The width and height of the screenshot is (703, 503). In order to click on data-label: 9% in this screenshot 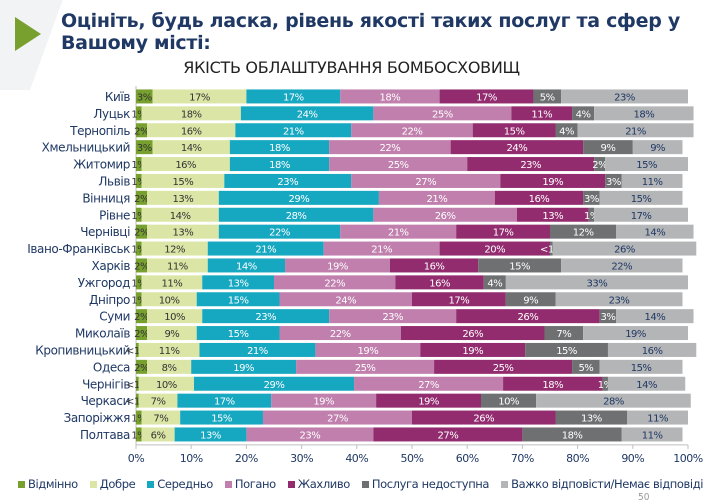, I will do `click(608, 148)`.